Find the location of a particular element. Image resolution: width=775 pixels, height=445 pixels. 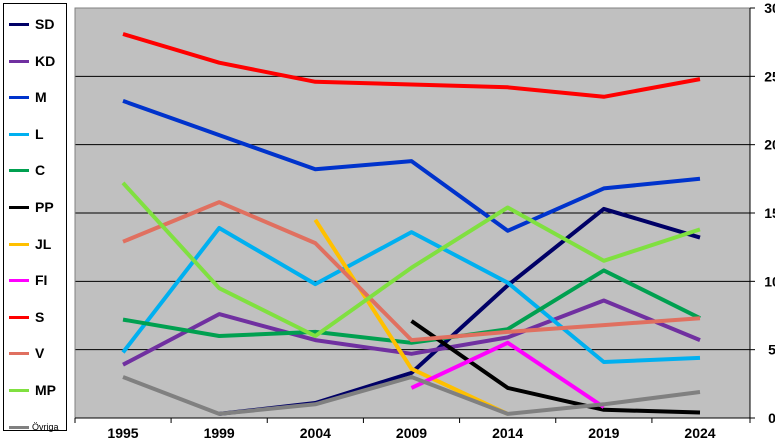

y-tick-label: 0 is located at coordinates (771, 418).